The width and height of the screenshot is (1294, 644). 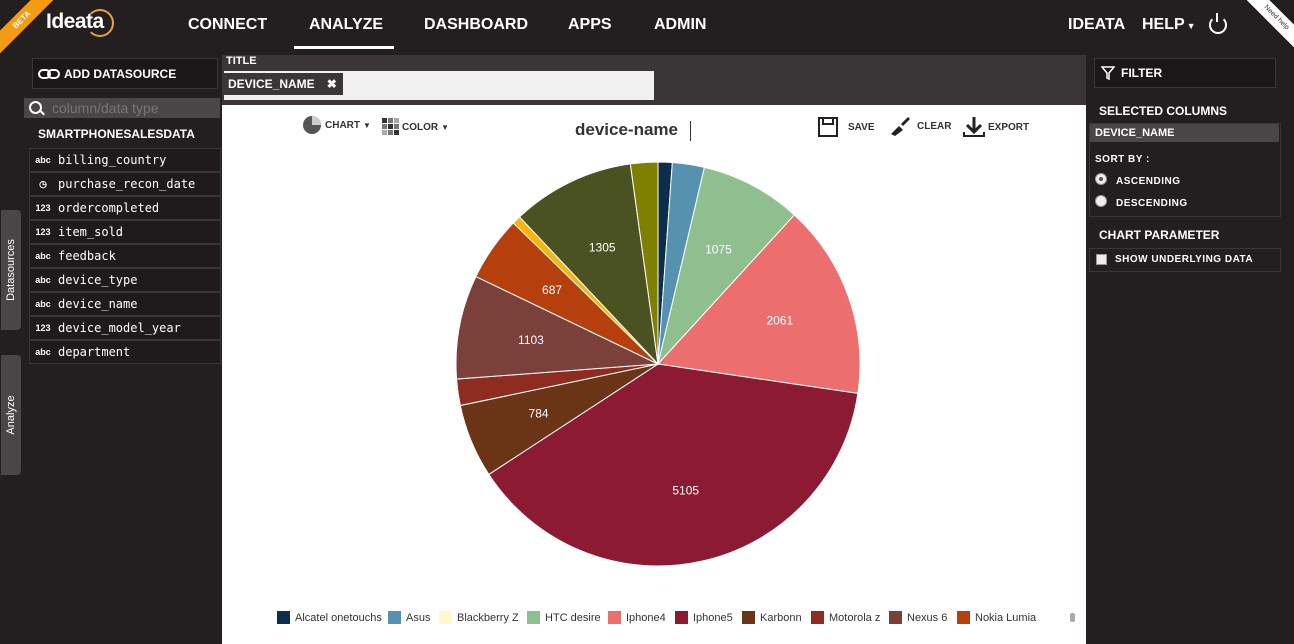 I want to click on slice-value-label: 687, so click(x=552, y=290).